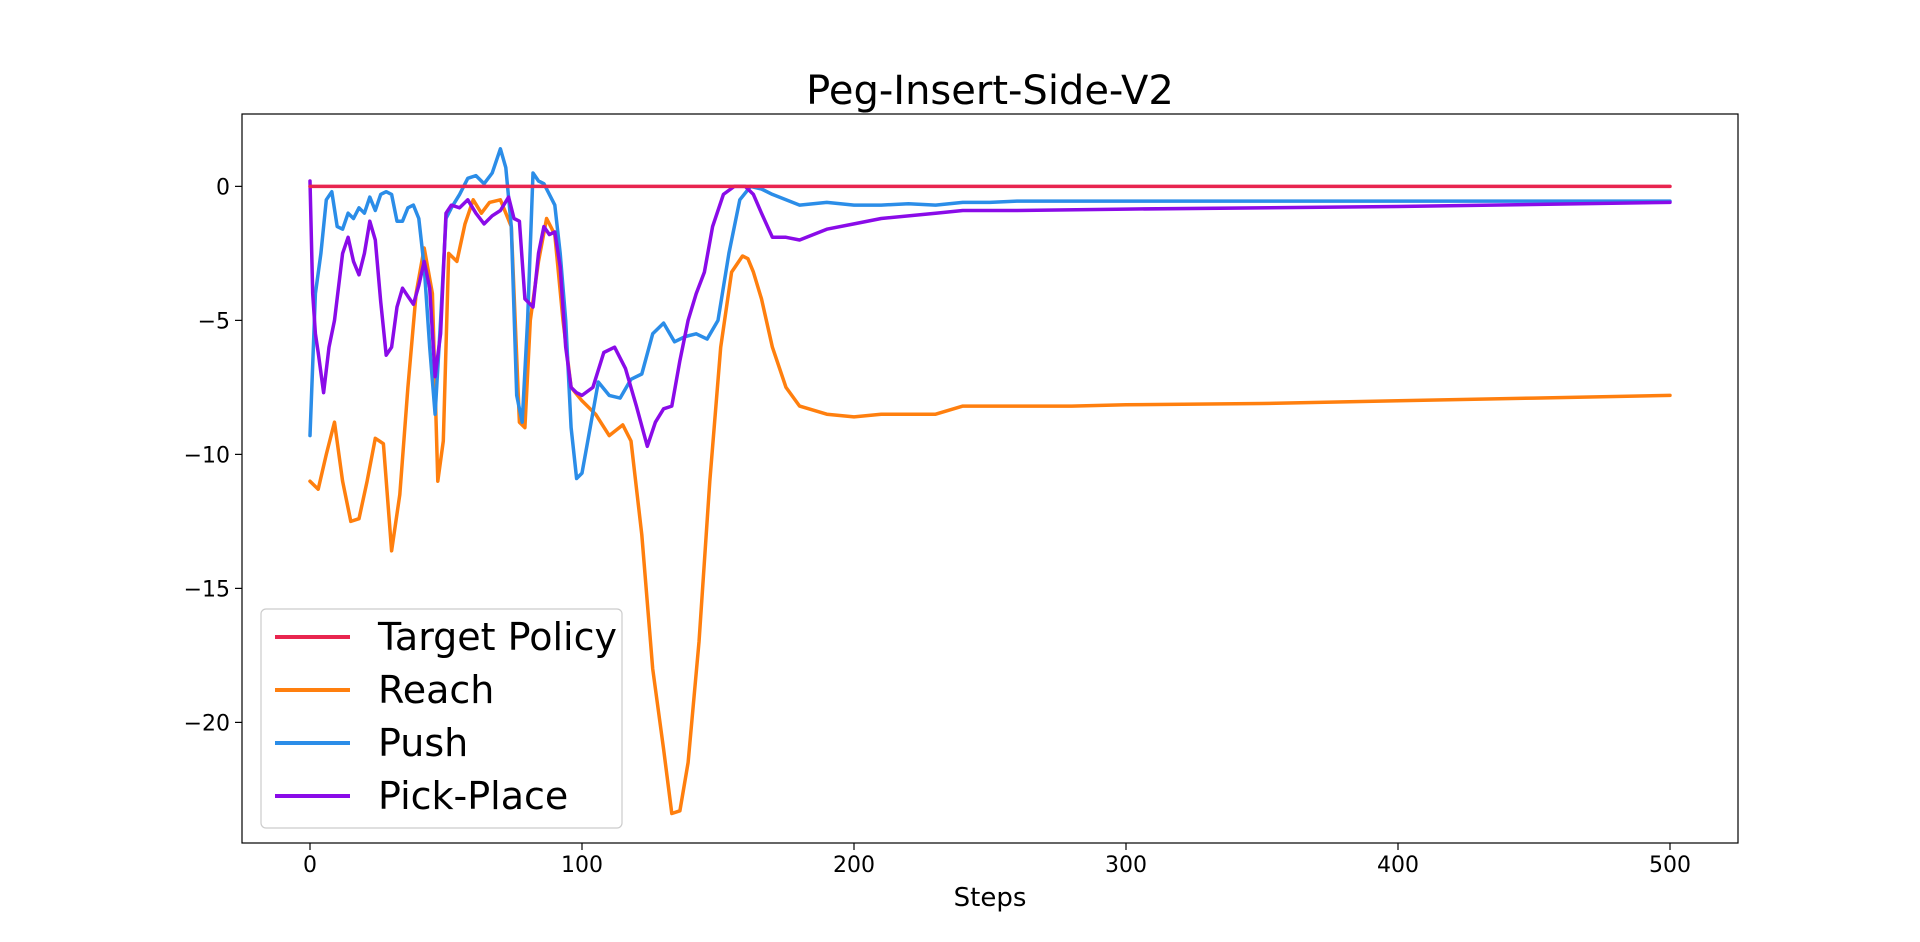 The height and width of the screenshot is (942, 1920). I want to click on y-axis: 0 −5 −10 −15 −20, so click(213, 455).